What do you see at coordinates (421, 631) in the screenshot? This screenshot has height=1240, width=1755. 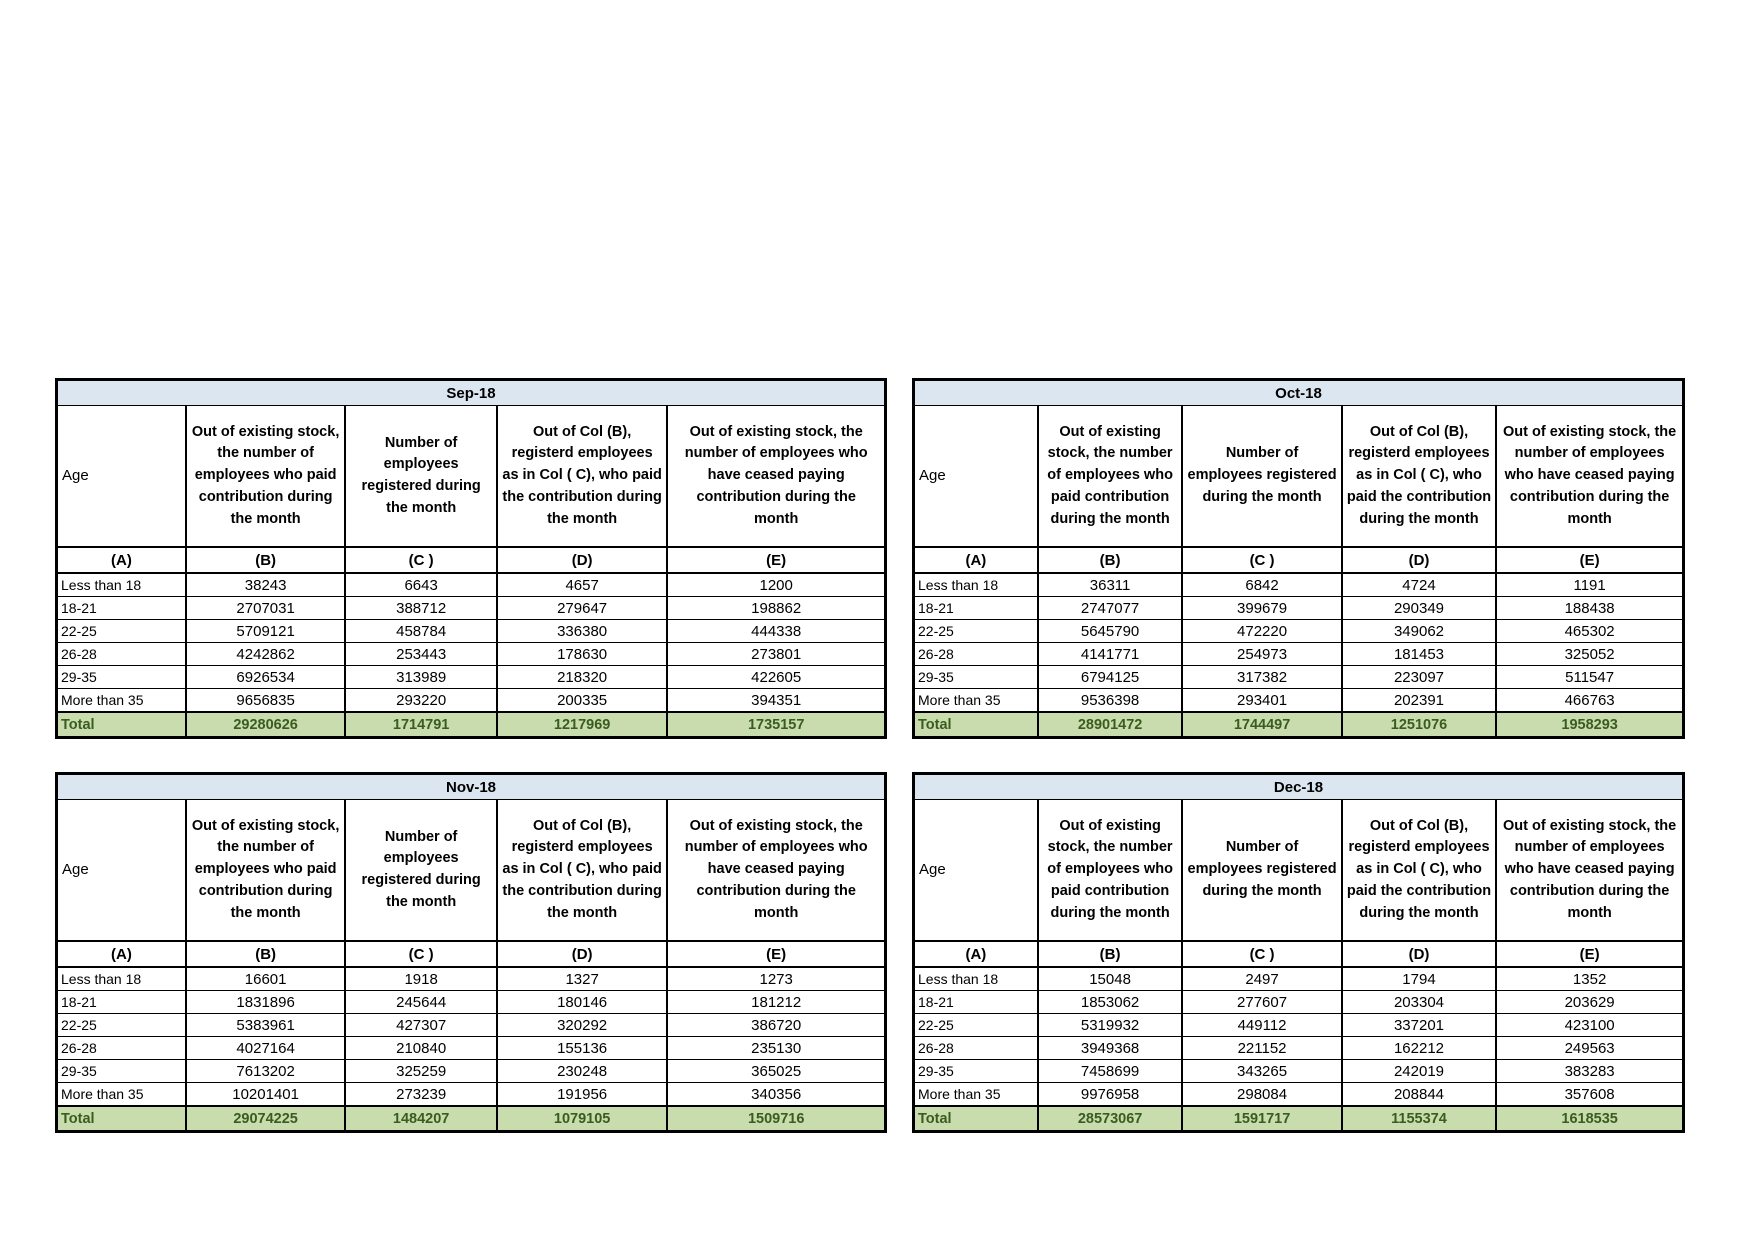 I see `value-cell: 458784` at bounding box center [421, 631].